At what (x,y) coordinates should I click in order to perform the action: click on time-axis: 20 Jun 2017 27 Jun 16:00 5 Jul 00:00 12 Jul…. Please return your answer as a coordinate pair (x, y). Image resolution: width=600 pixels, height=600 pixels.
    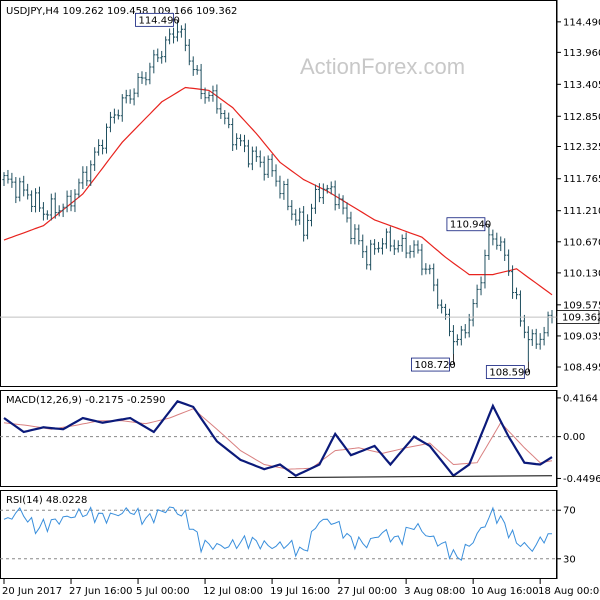
    Looking at the image, I should click on (301, 588).